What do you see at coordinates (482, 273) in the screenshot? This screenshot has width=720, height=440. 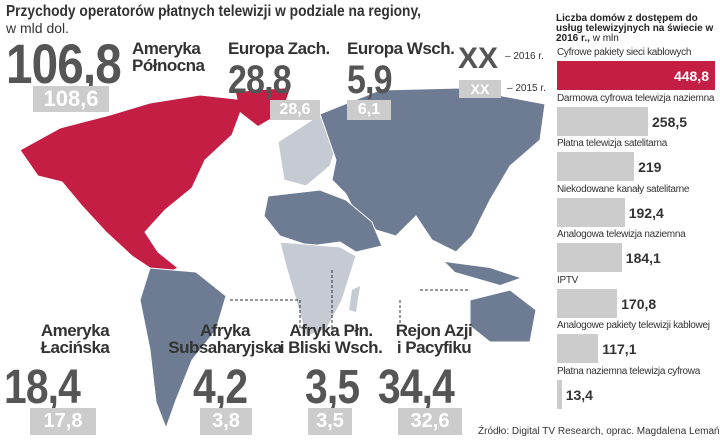 I see `indonesia` at bounding box center [482, 273].